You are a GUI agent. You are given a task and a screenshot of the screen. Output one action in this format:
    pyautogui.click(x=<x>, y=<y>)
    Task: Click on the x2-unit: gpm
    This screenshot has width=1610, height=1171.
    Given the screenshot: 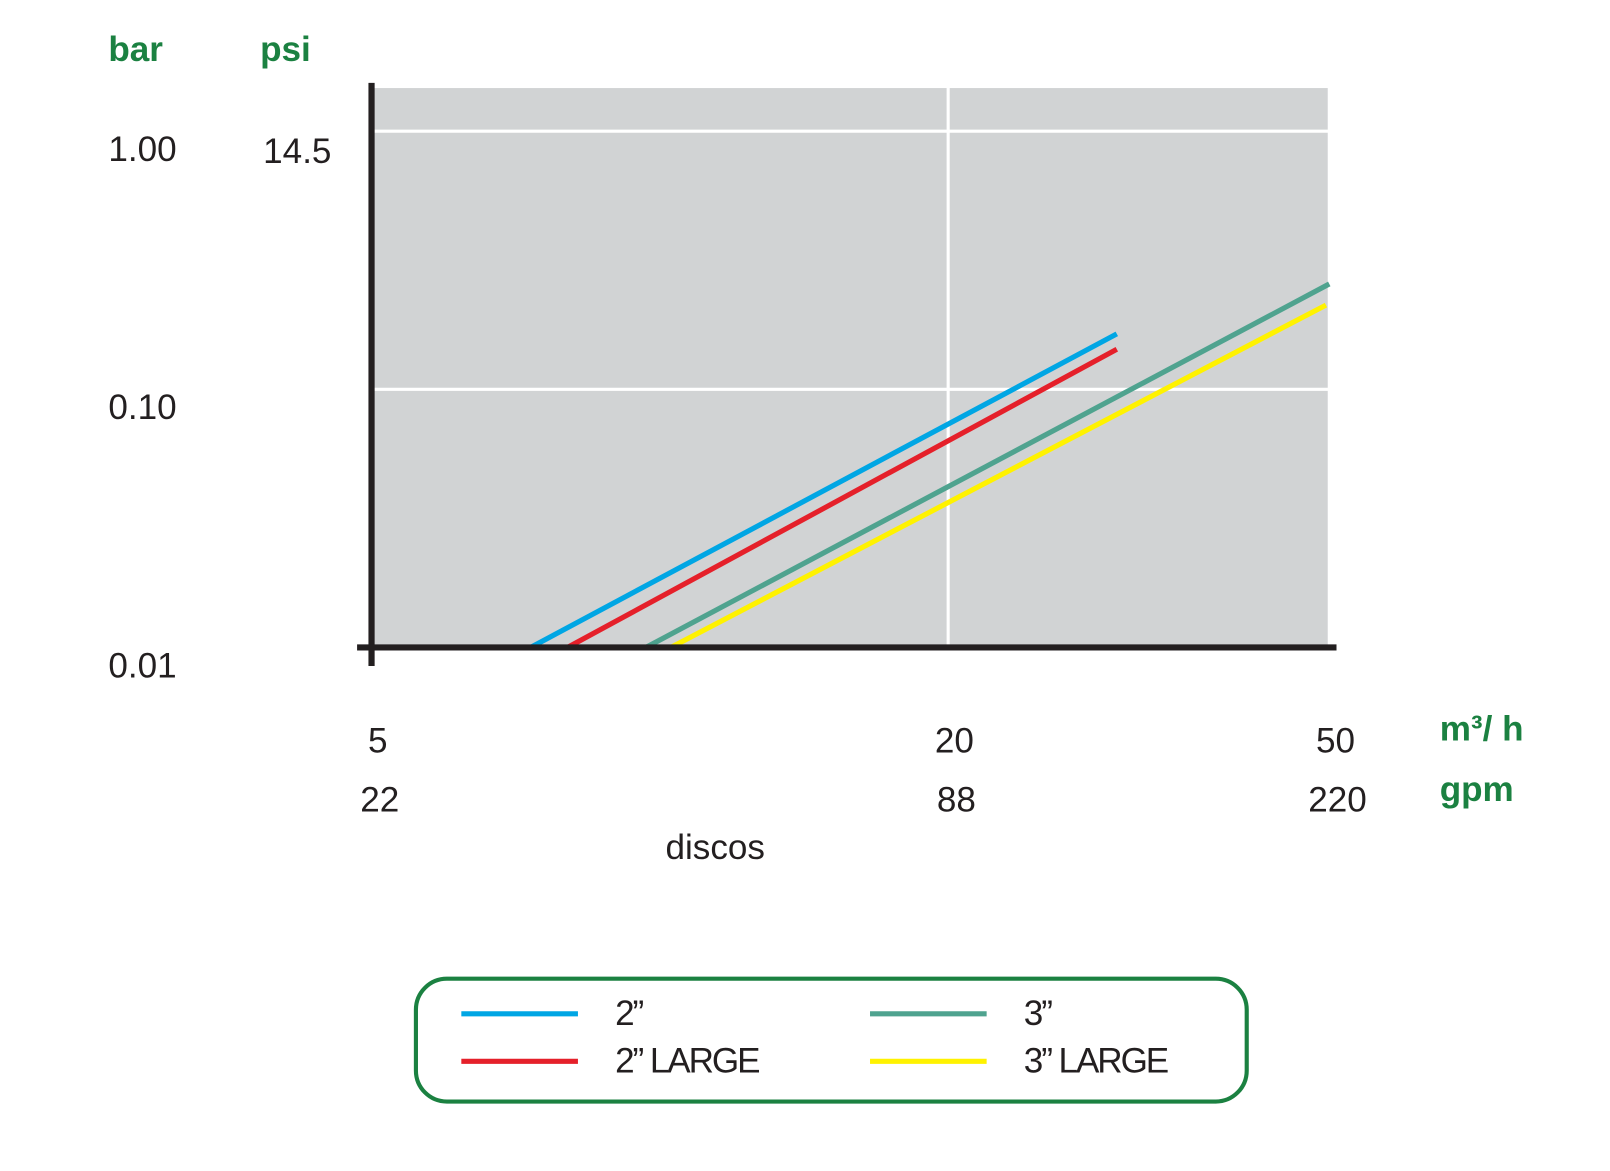 What is the action you would take?
    pyautogui.click(x=1477, y=789)
    